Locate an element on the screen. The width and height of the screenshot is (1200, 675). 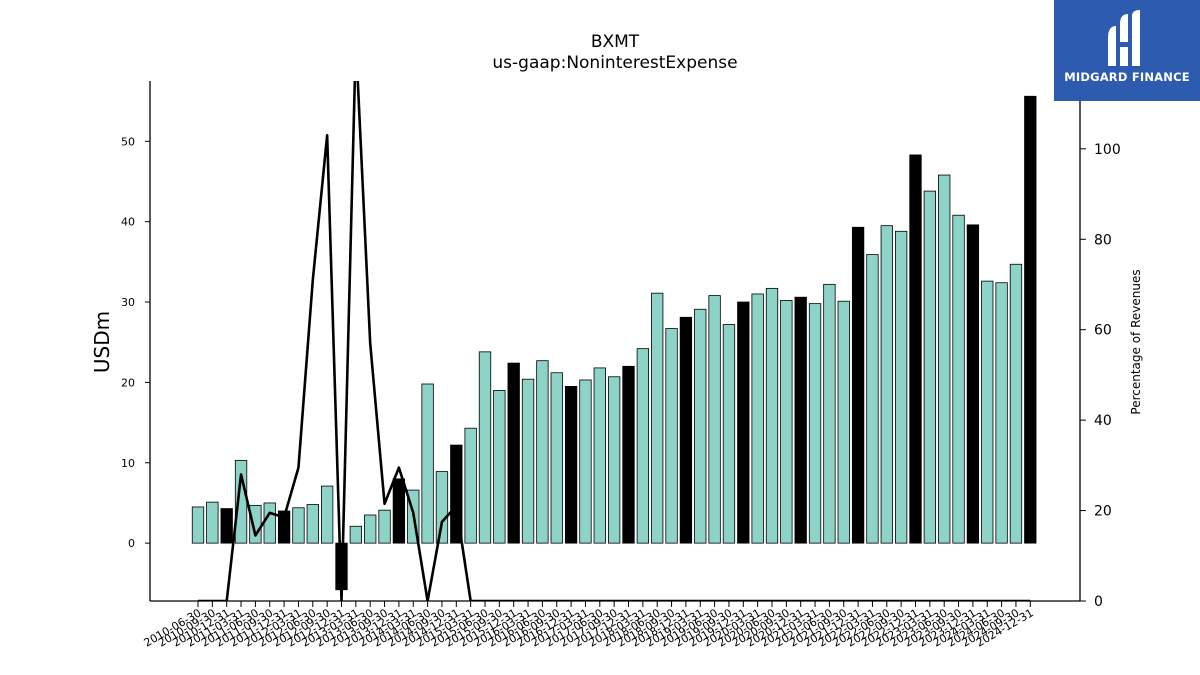
y-tick-label: 30 is located at coordinates (128, 302).